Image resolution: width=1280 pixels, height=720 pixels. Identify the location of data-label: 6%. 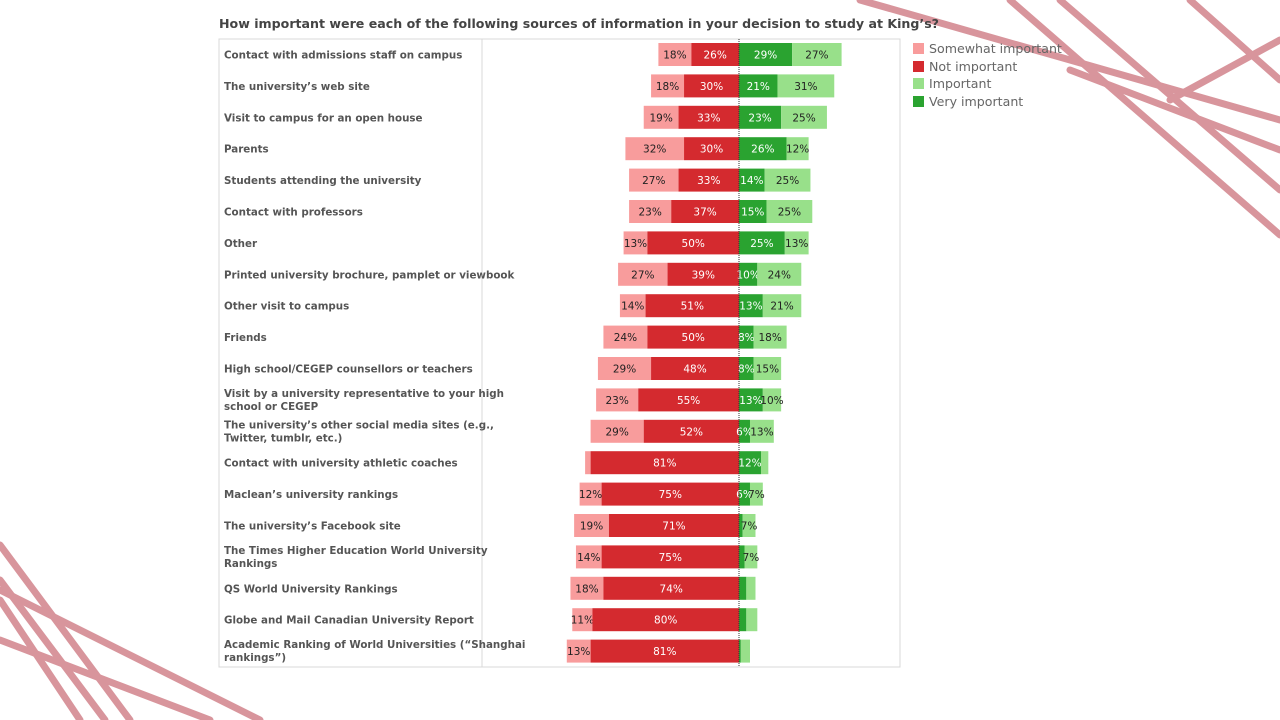
(744, 495).